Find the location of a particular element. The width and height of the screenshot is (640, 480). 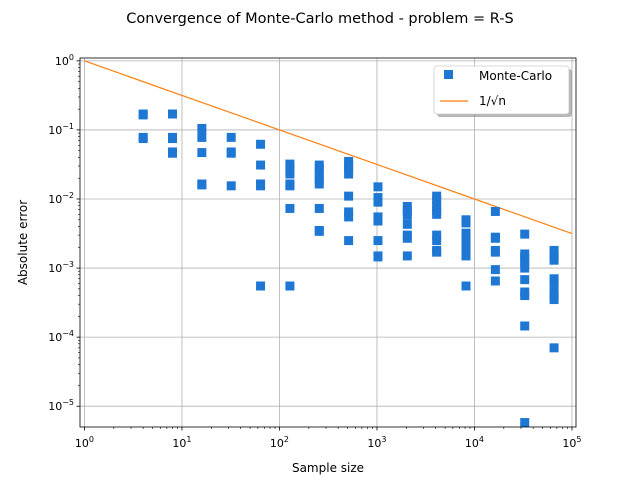

x-tick-label: 10³ is located at coordinates (376, 442).